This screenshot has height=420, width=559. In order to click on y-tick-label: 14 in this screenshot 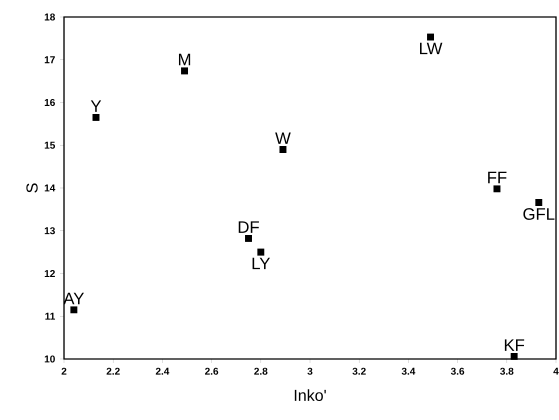, I will do `click(50, 188)`.